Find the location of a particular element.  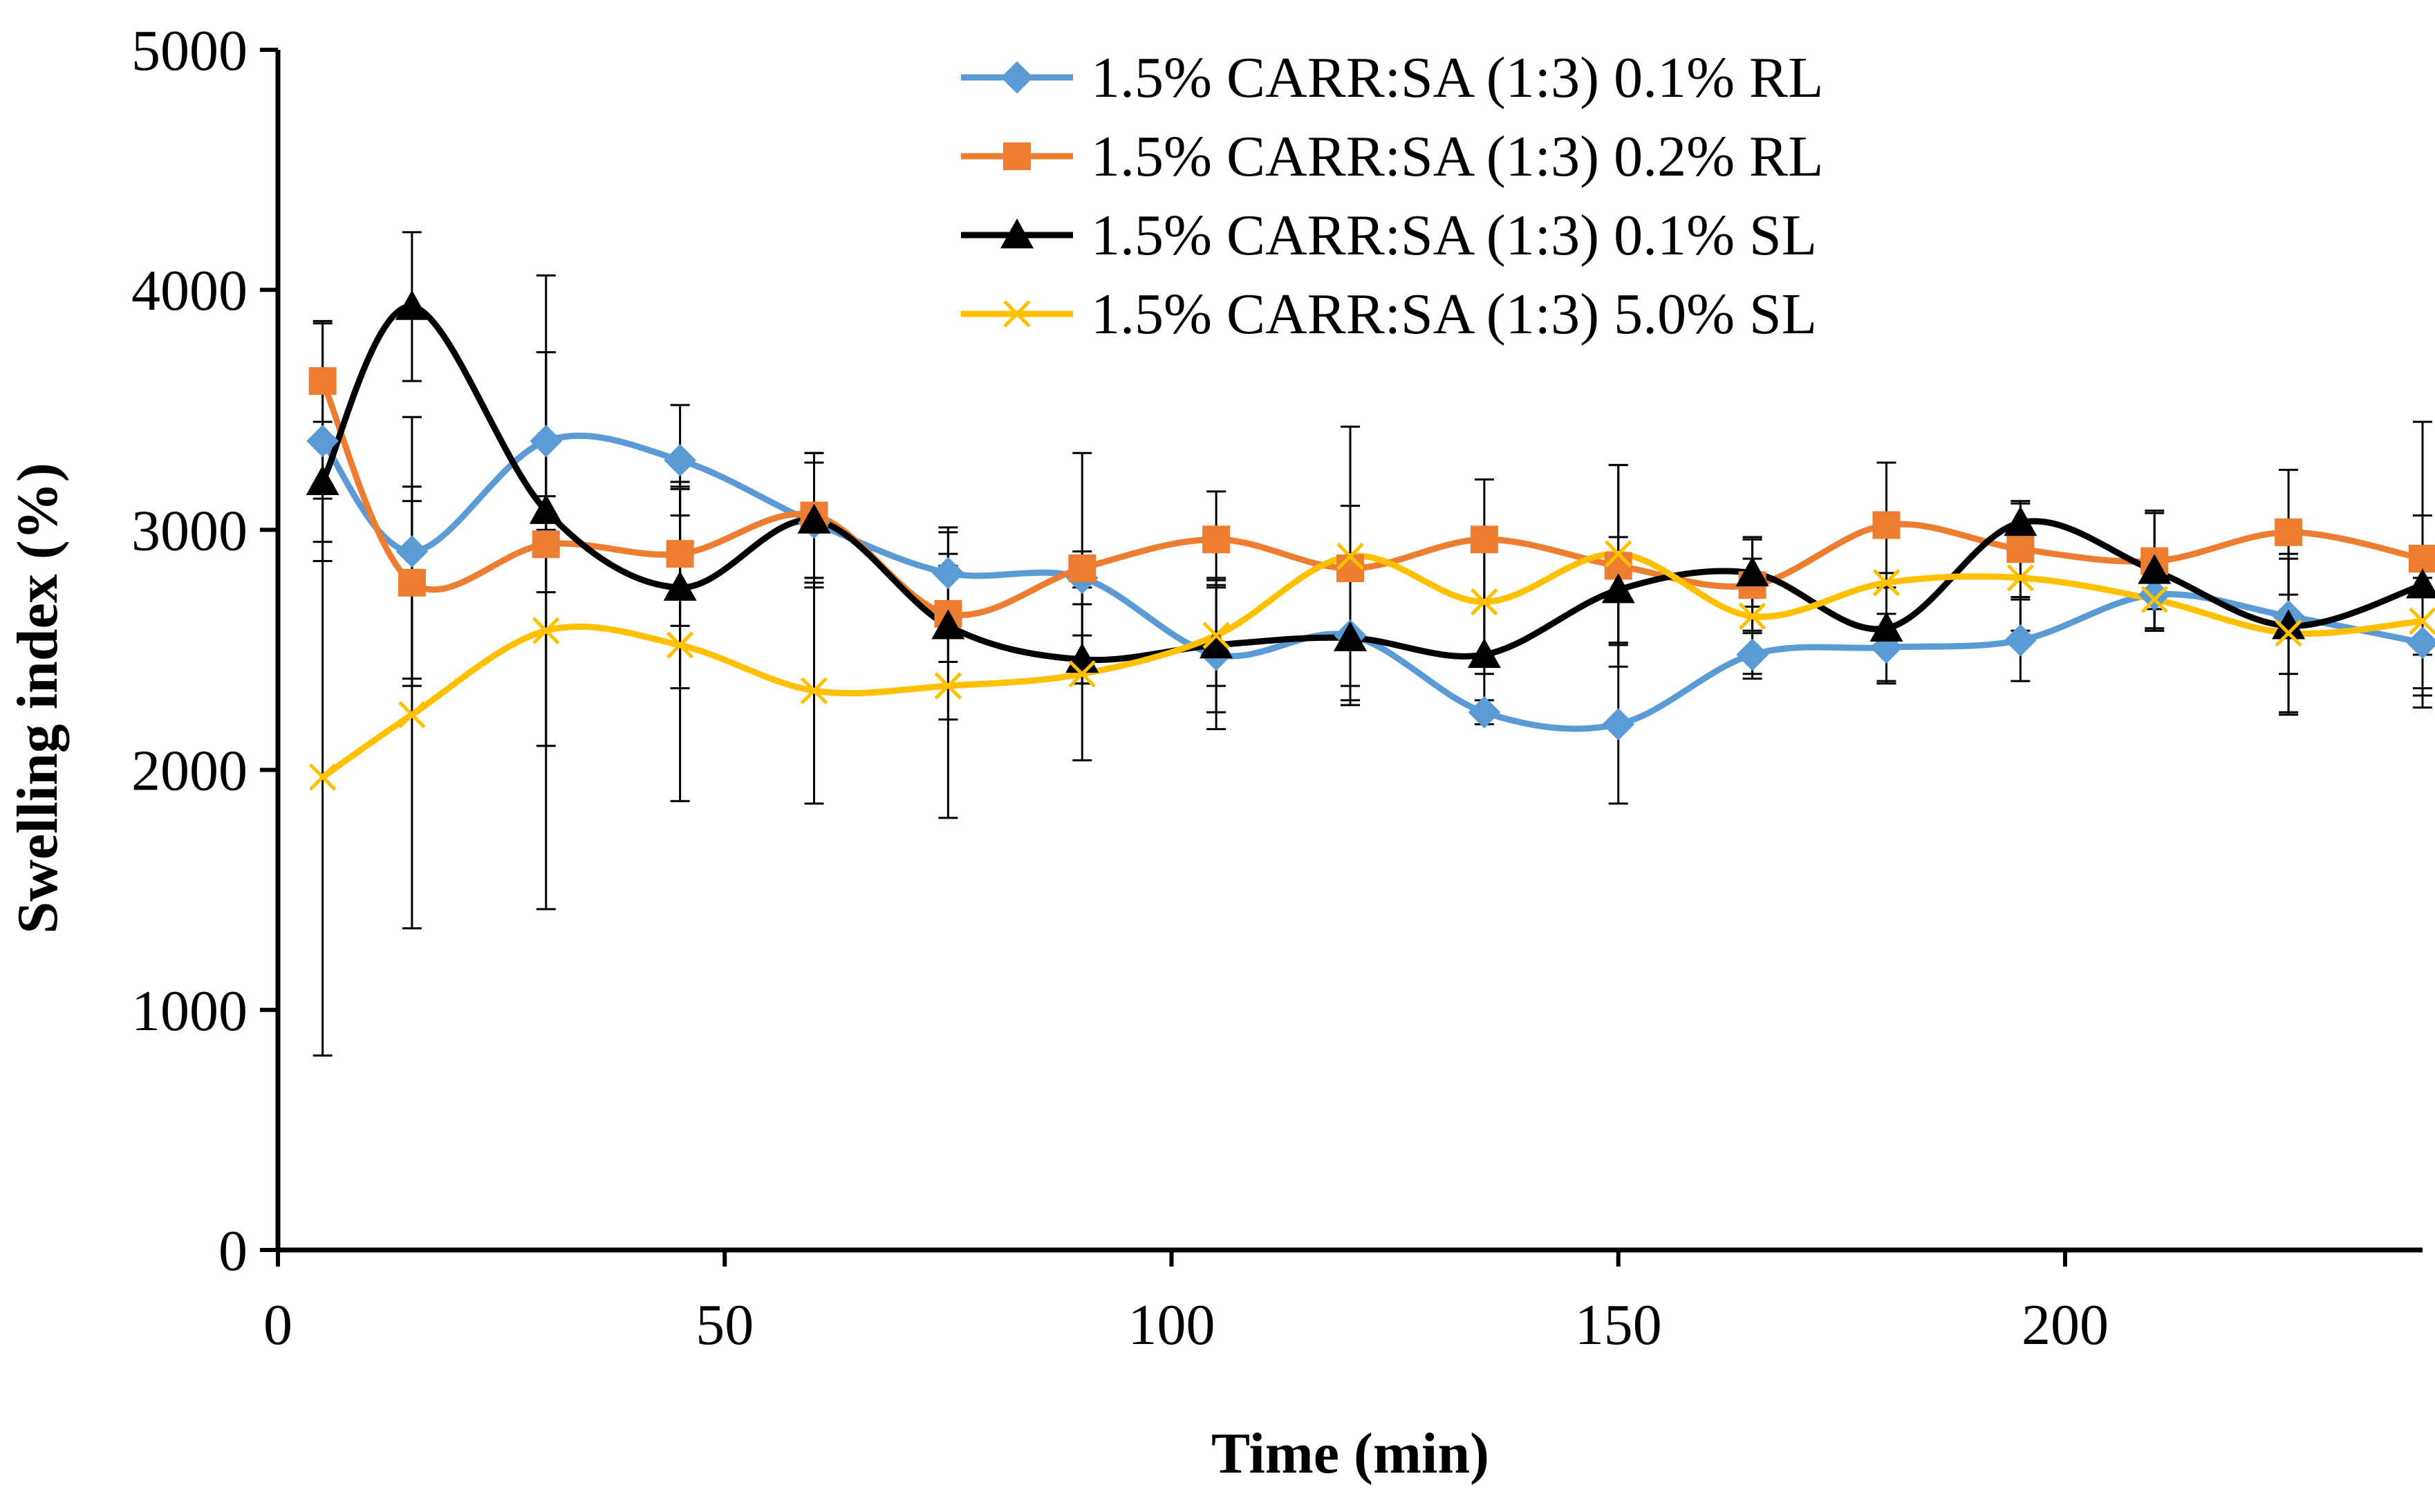

x-tick-label: 50 is located at coordinates (725, 1325).